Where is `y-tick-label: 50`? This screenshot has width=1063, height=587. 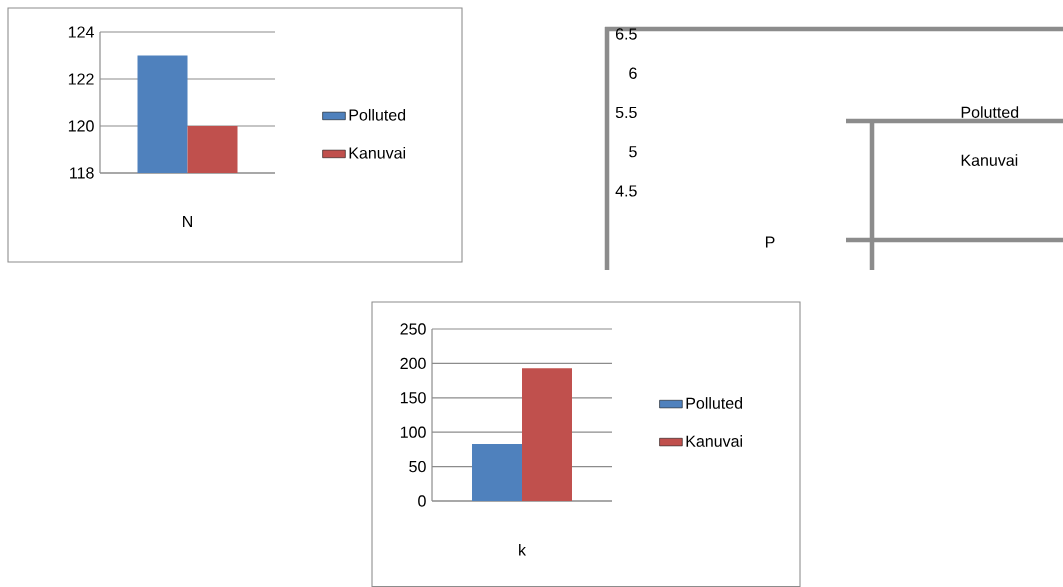 y-tick-label: 50 is located at coordinates (417, 466).